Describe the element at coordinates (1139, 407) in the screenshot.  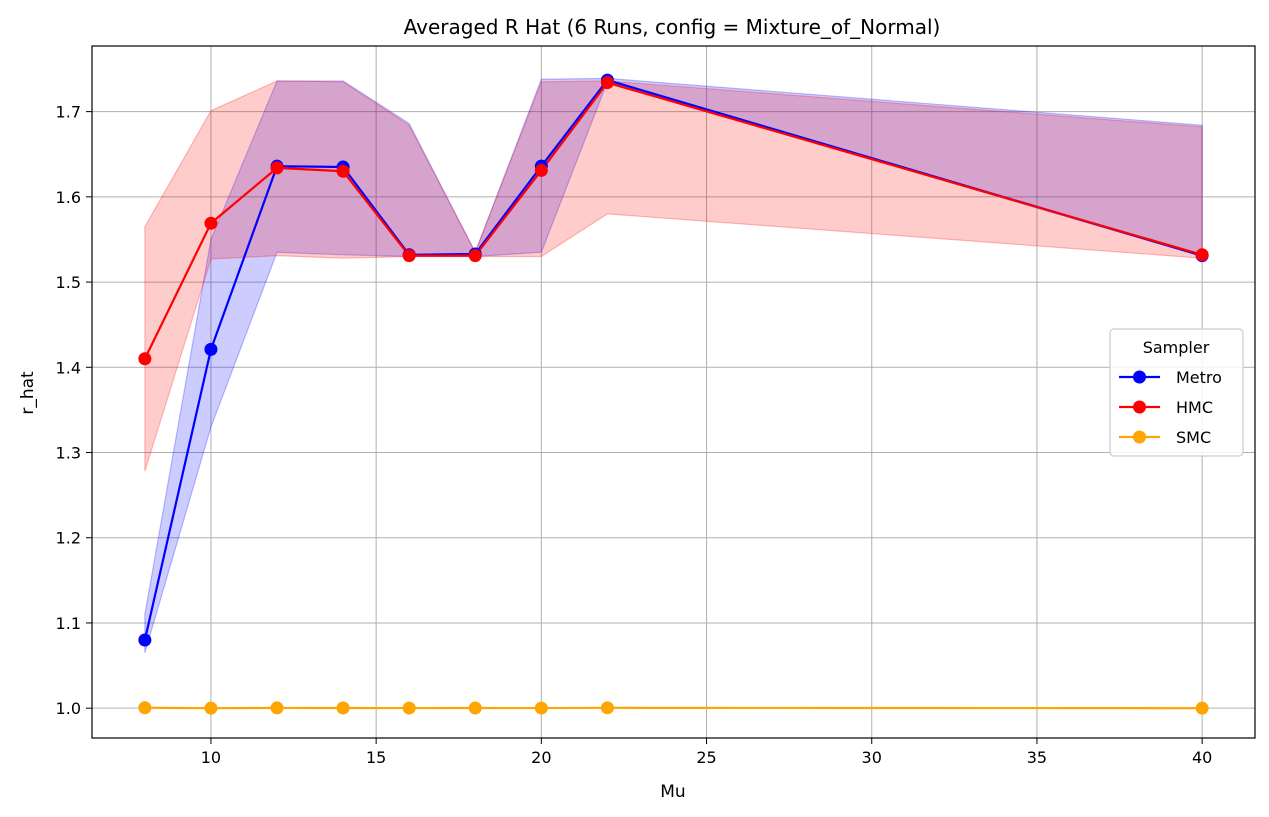
I see `legend-hmc-marker` at that location.